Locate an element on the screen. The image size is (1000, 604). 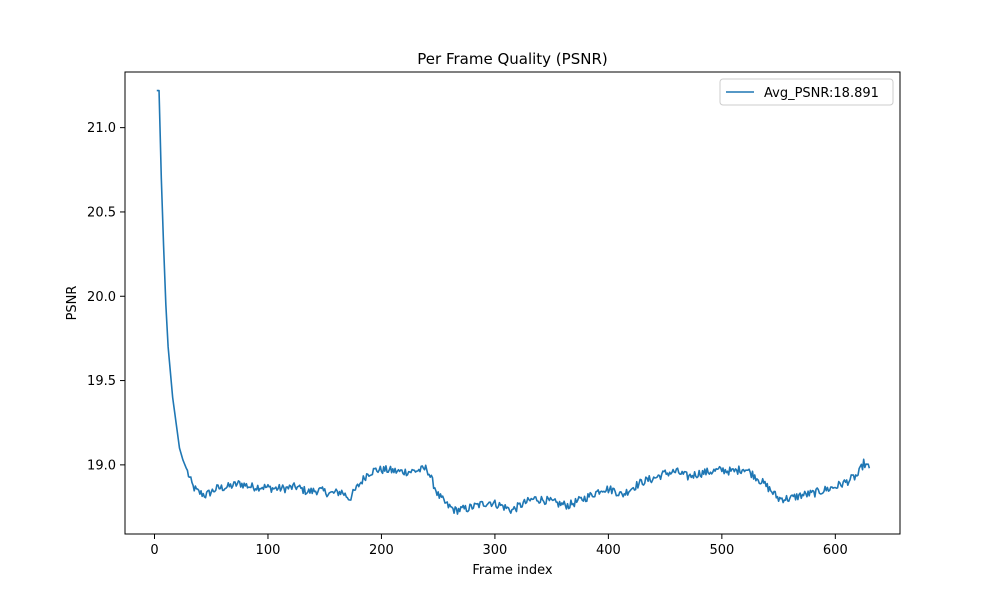
x-axis-label: Frame index is located at coordinates (512, 570).